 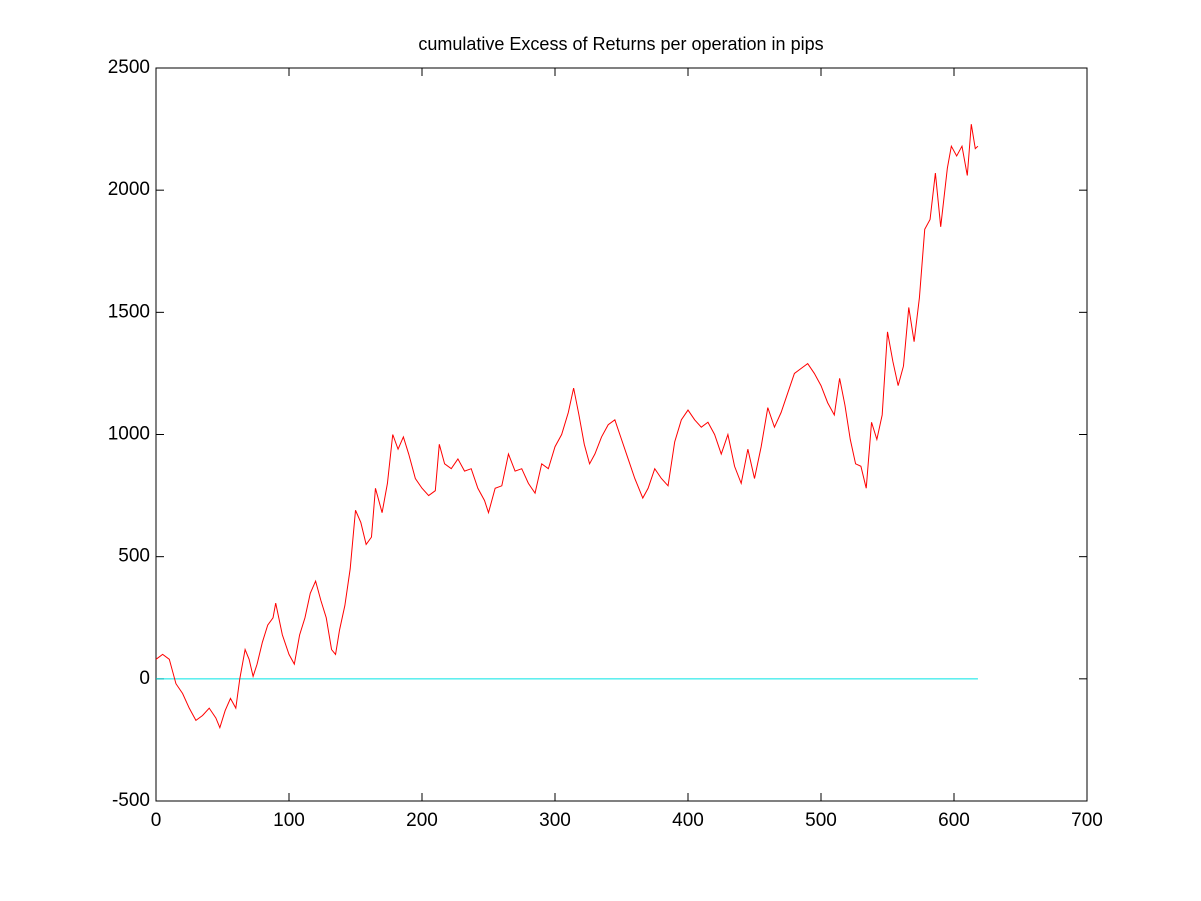 I want to click on y-tick-label: 500, so click(x=134, y=556).